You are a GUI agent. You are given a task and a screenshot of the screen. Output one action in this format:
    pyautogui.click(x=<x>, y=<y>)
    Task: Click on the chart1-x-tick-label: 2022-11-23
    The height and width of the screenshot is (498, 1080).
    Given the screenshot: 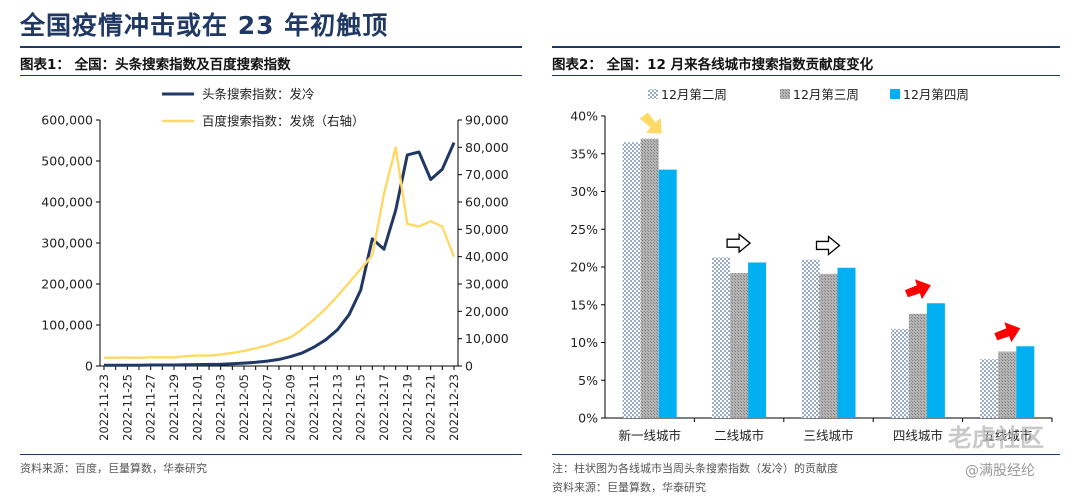 What is the action you would take?
    pyautogui.click(x=104, y=407)
    